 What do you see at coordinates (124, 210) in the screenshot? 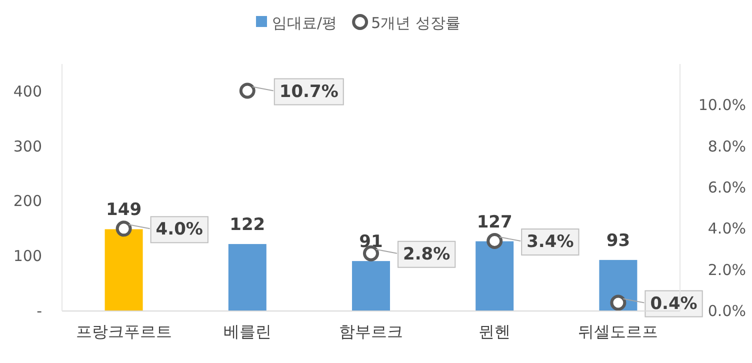
I see `data-label: 149` at bounding box center [124, 210].